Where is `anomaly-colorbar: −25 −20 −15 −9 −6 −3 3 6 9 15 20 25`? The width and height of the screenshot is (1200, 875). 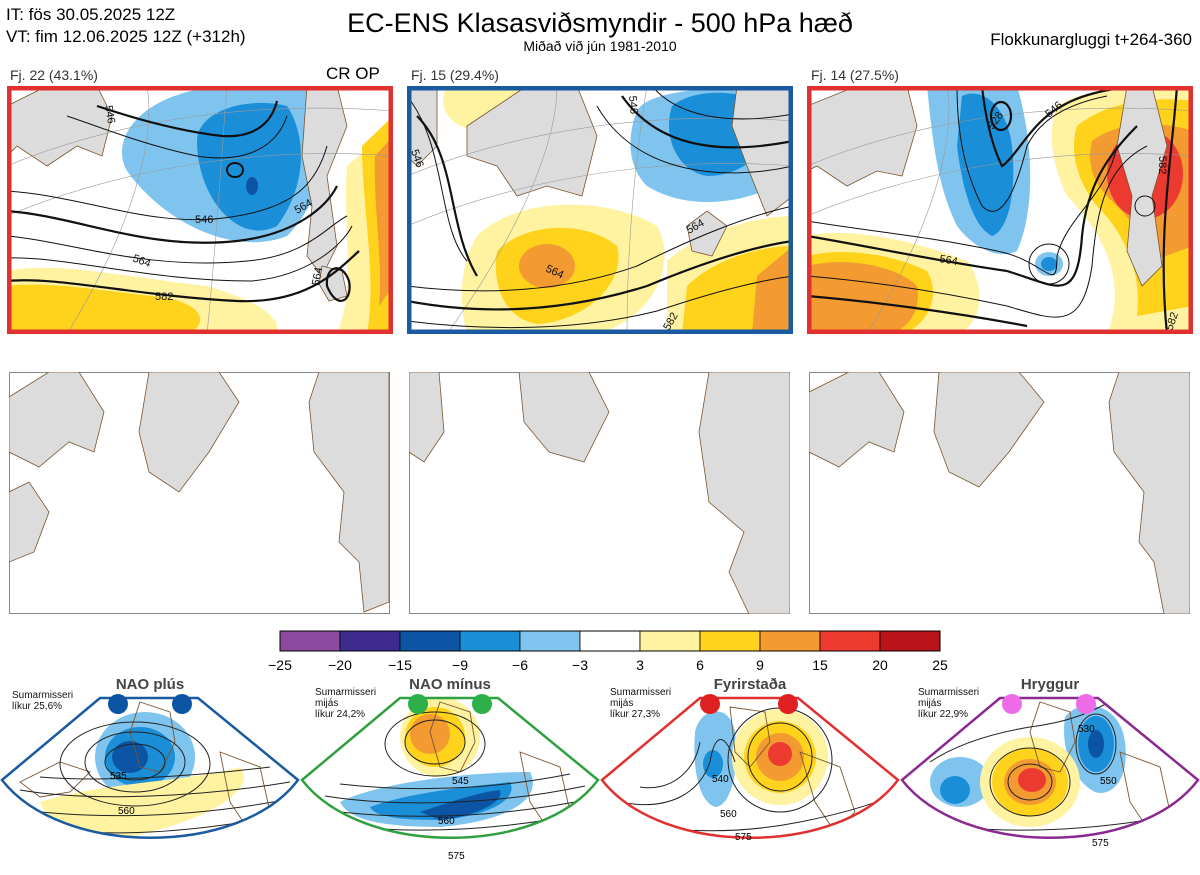
anomaly-colorbar: −25 −20 −15 −9 −6 −3 3 6 9 15 20 25 is located at coordinates (608, 651).